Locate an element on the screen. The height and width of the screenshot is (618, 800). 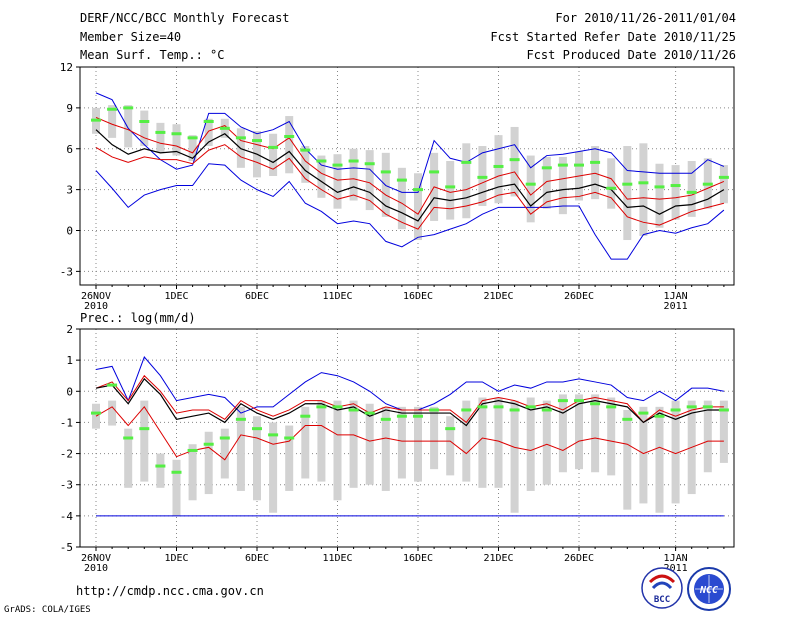
y-tick-label: 6 is located at coordinates (69, 149).